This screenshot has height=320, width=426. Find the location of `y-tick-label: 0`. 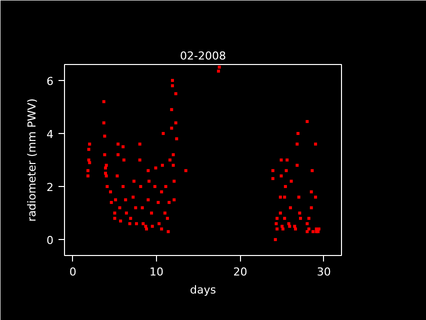

y-tick-label: 0 is located at coordinates (50, 241).